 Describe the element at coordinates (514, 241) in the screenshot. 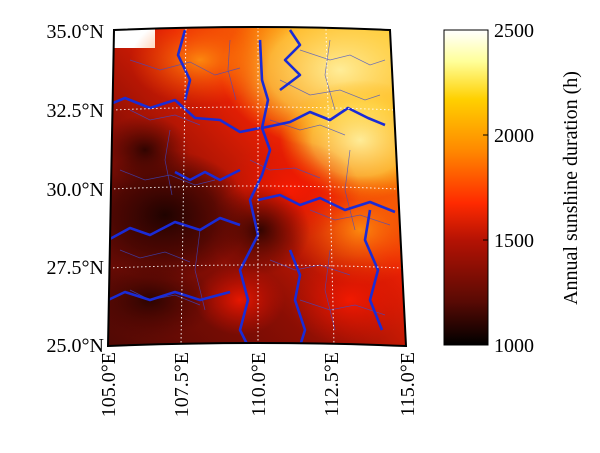

I see `colorbar-tick-1500: 1500` at that location.